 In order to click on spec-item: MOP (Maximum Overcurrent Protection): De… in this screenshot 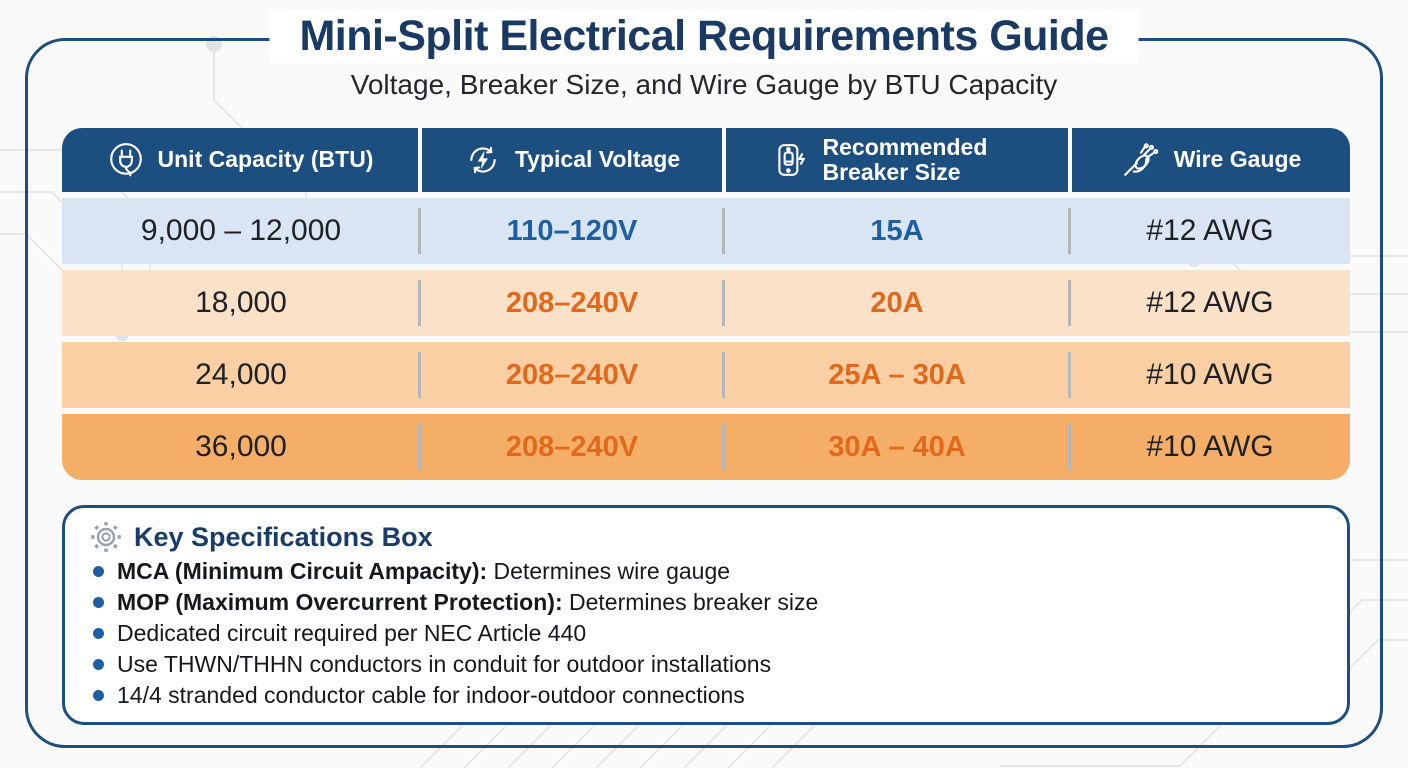, I will do `click(455, 602)`.